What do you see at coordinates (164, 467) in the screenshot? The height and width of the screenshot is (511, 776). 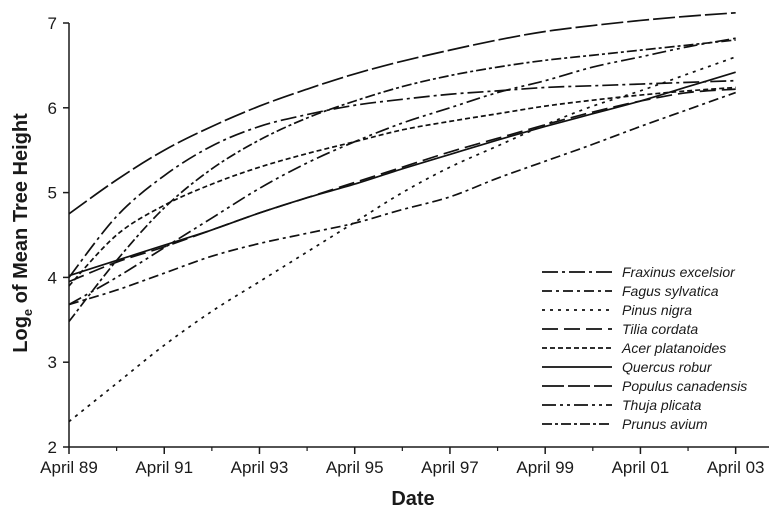 I see `x-tick-label: April 91` at bounding box center [164, 467].